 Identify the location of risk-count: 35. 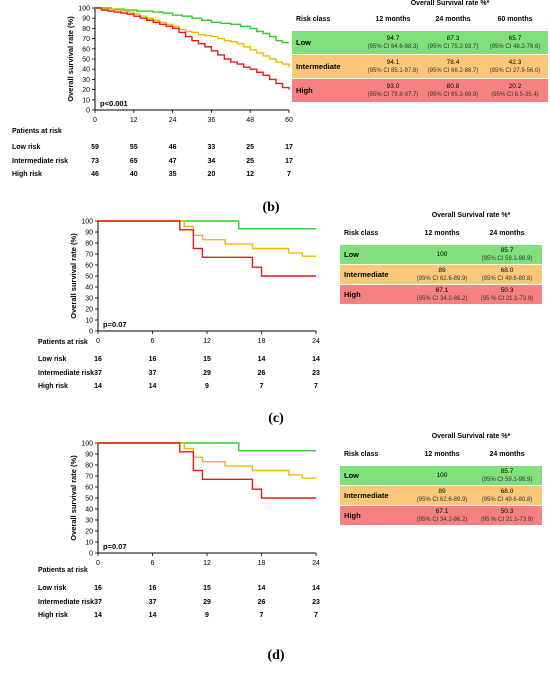
(172, 174).